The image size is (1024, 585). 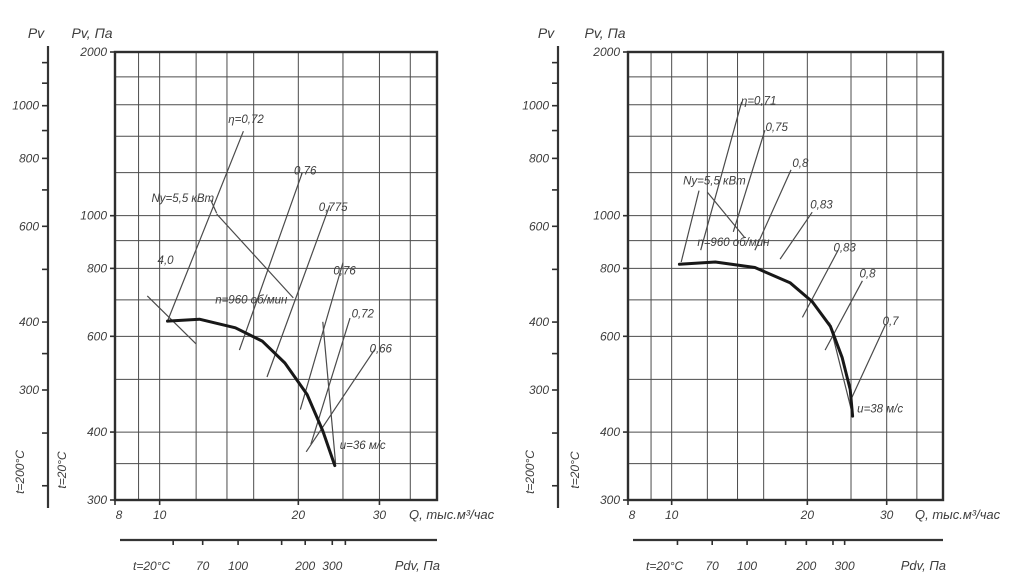 I want to click on power-value-label: 4,0, so click(x=166, y=261).